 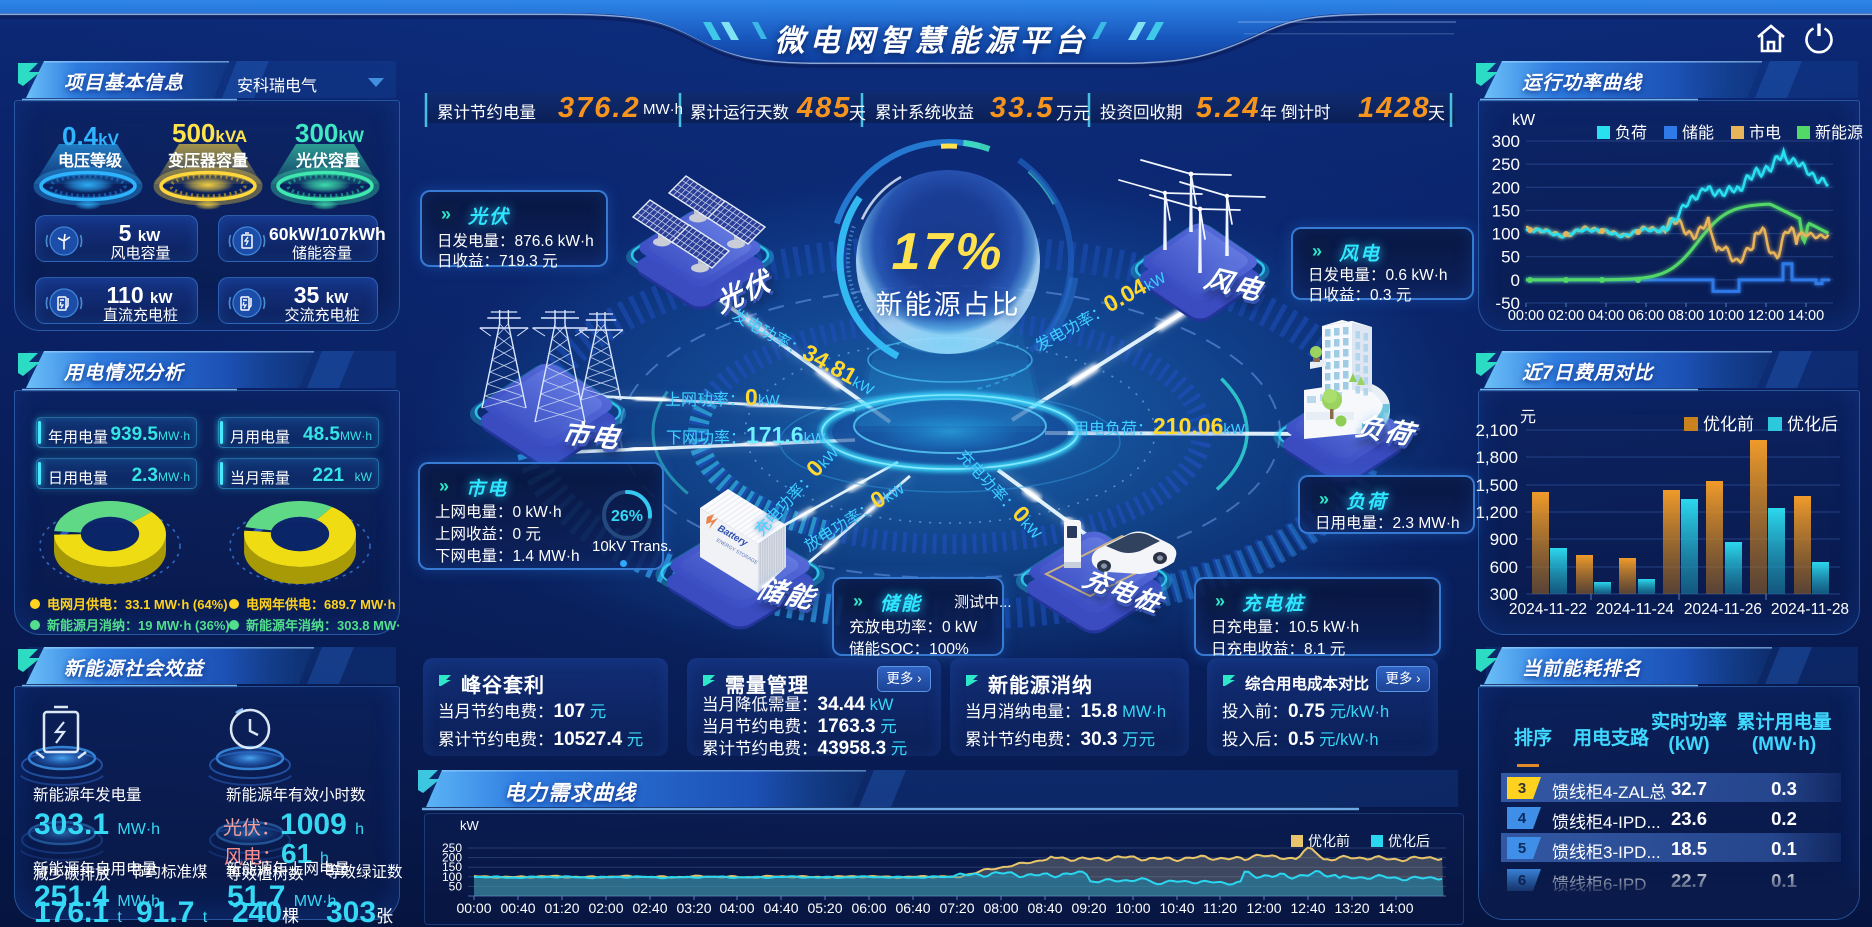 What do you see at coordinates (1522, 818) in the screenshot?
I see `svg-text: 4` at bounding box center [1522, 818].